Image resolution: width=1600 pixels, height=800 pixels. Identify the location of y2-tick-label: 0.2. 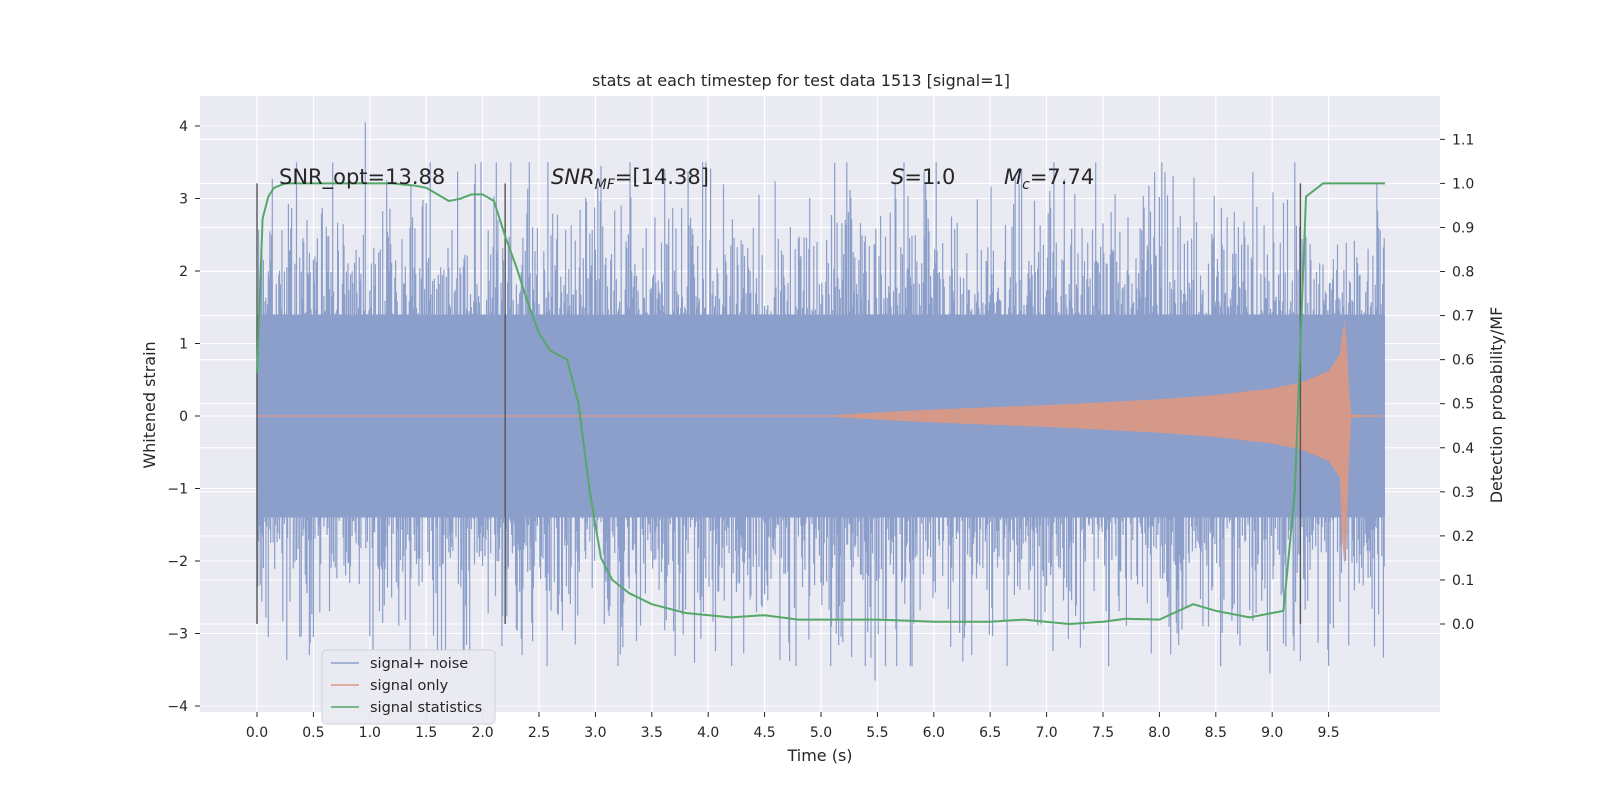
(1463, 537).